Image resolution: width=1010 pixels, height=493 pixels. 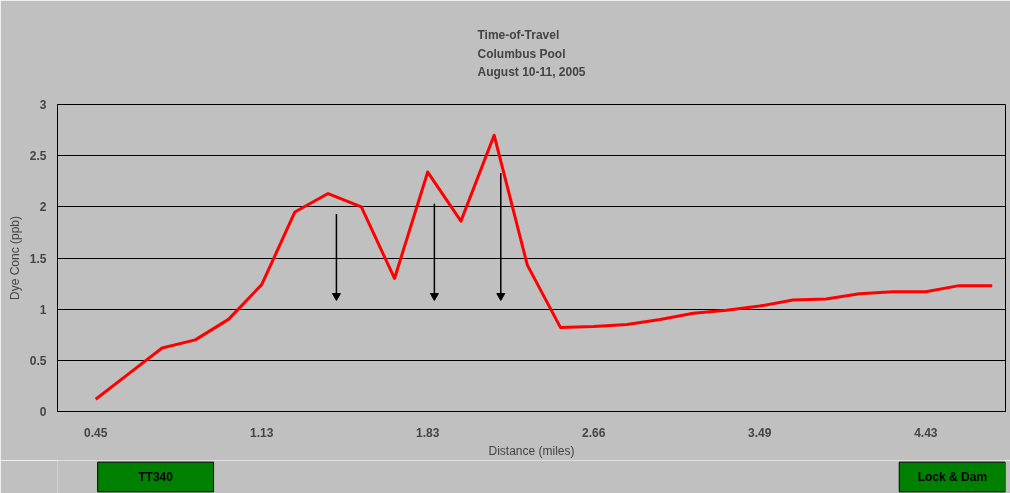 I want to click on x-tick-label: 1.83, so click(x=428, y=432).